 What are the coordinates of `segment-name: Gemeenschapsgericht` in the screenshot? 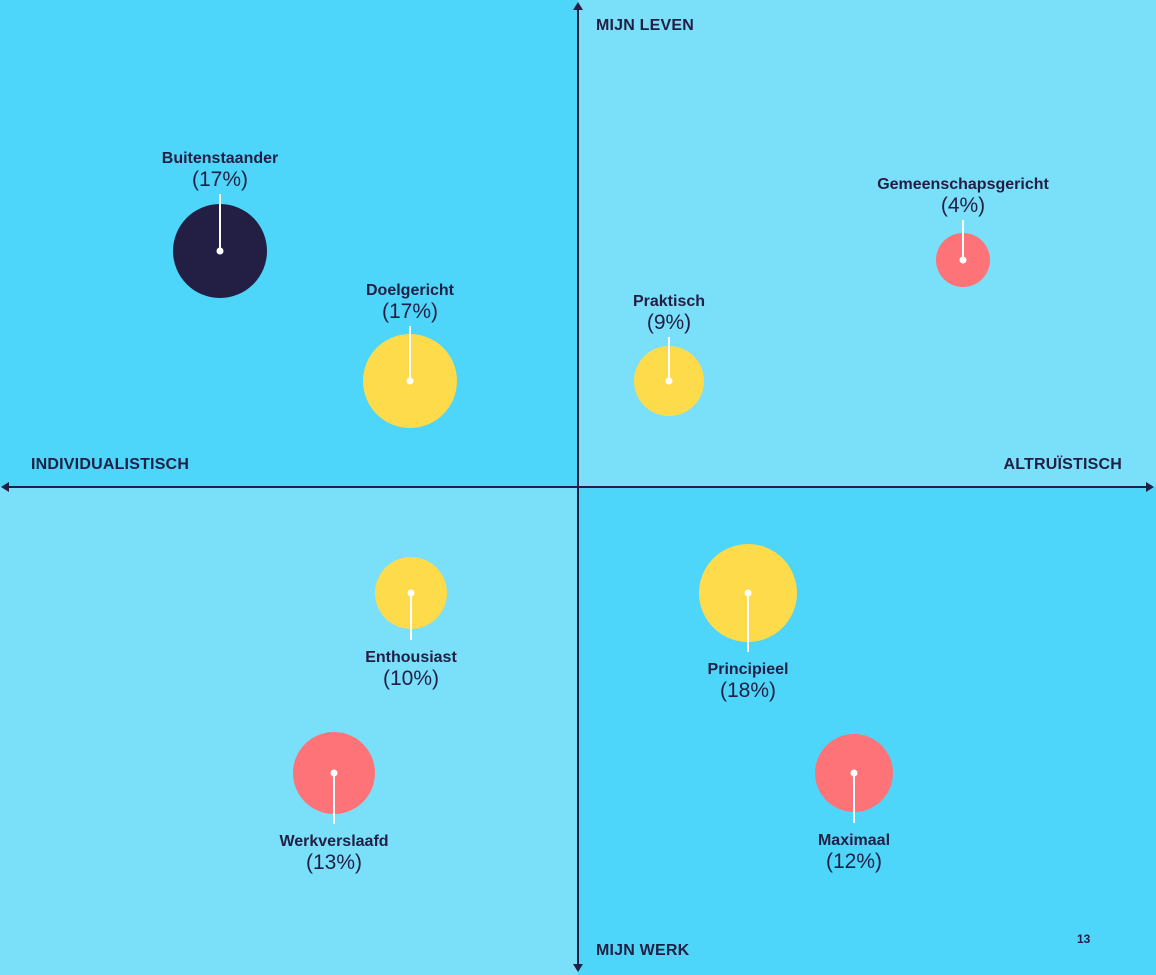 It's located at (963, 184).